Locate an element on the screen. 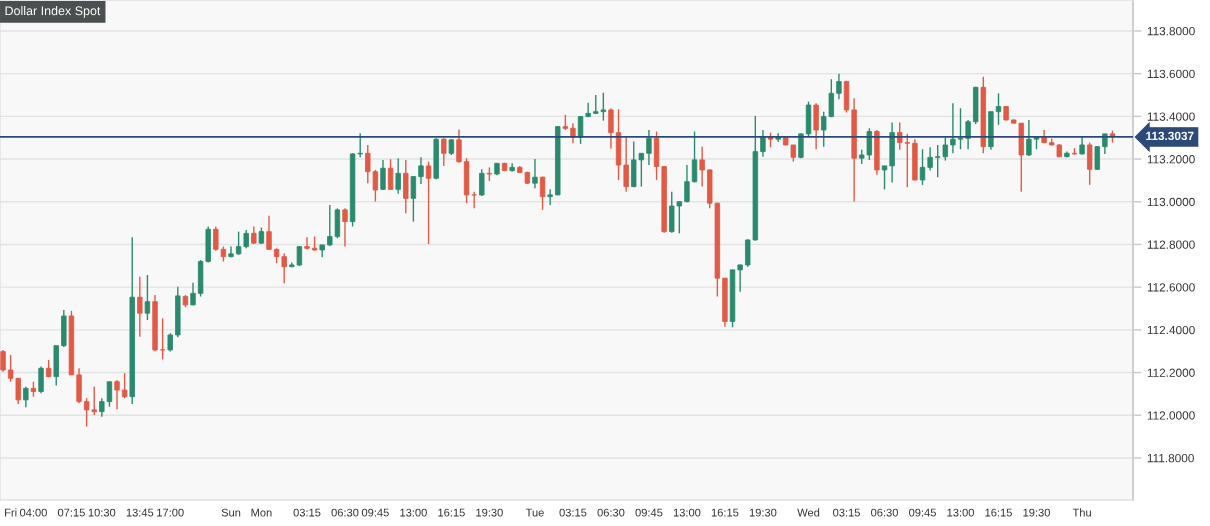 This screenshot has height=526, width=1210. x-tick-label: 17:00 is located at coordinates (170, 512).